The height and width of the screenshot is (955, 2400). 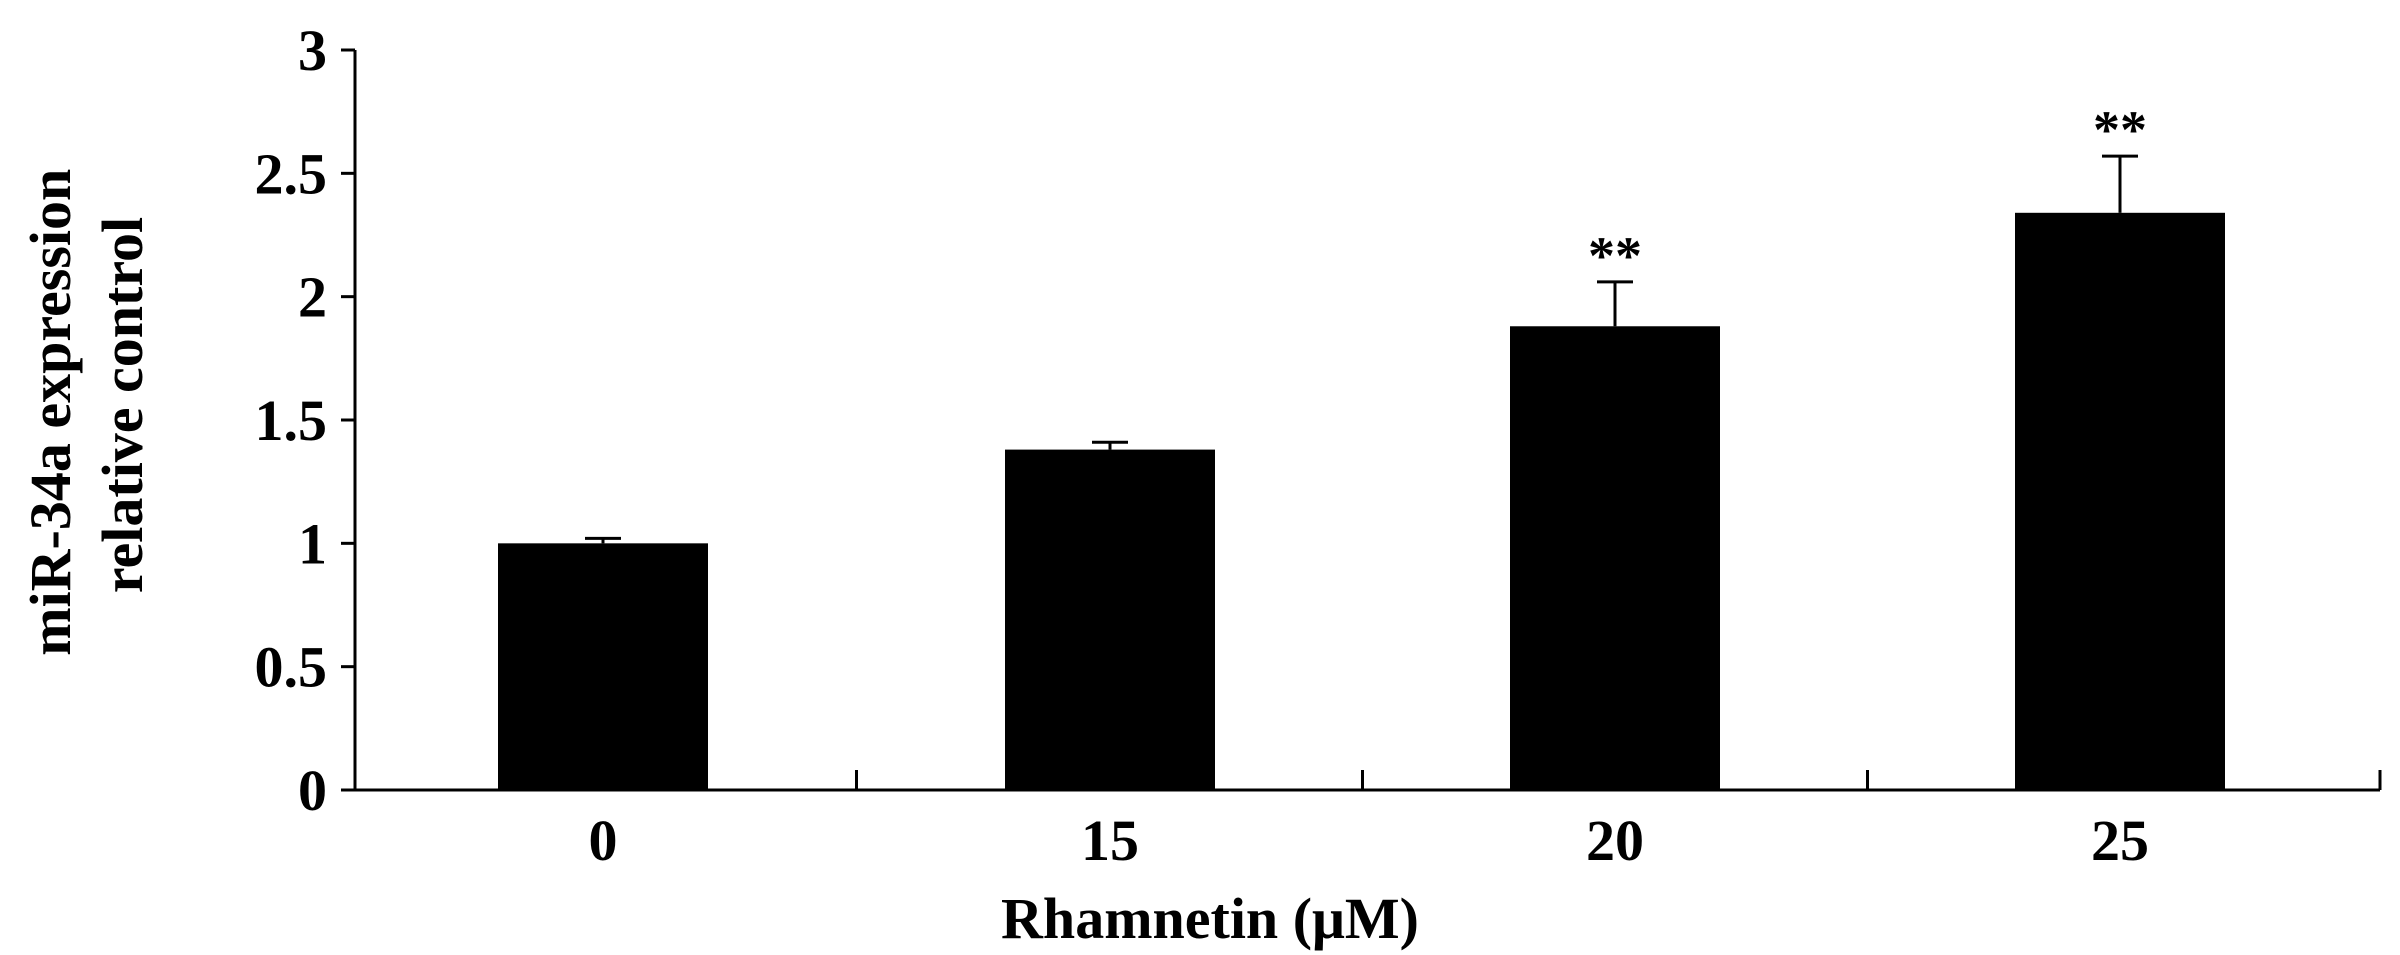 I want to click on y-axis-title-line-1: miR-34a expression, so click(x=50, y=412).